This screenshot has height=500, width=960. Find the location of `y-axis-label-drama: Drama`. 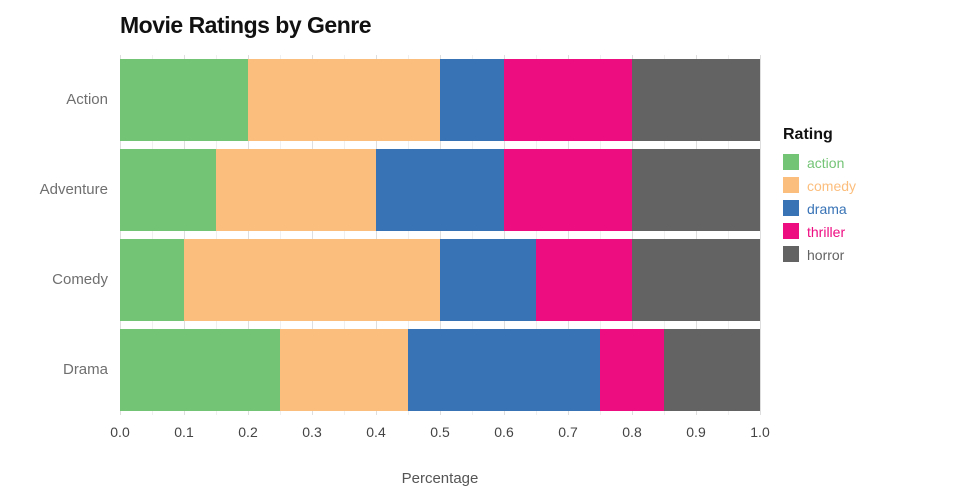

y-axis-label-drama: Drama is located at coordinates (85, 369).